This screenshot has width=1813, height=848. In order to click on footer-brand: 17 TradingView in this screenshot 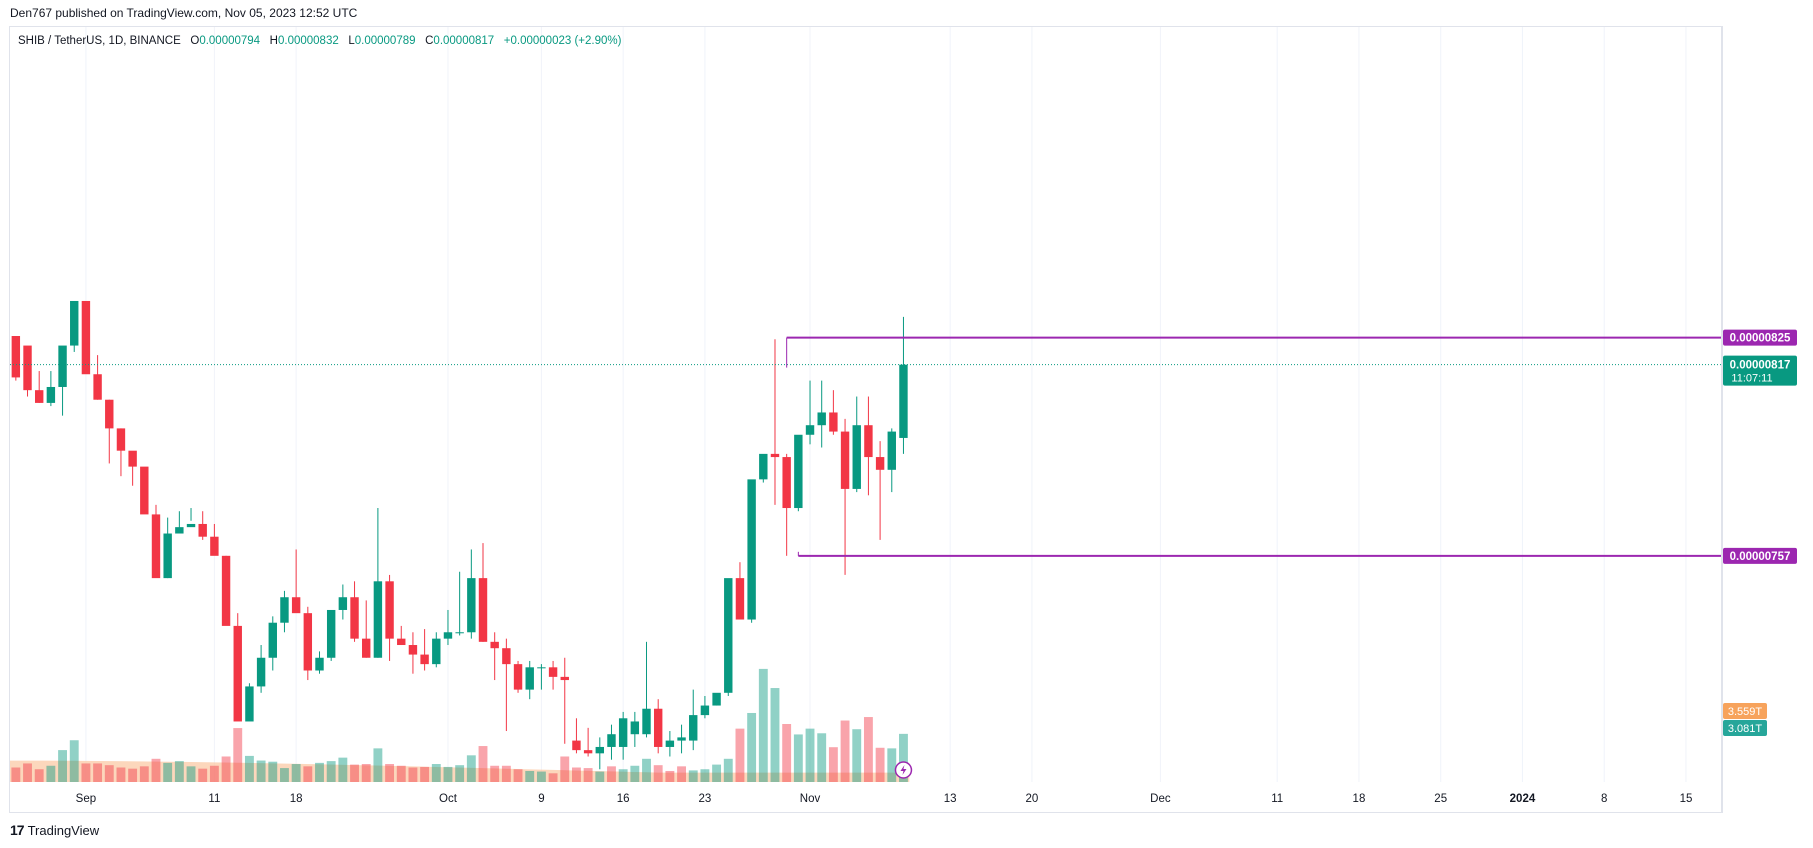, I will do `click(54, 830)`.